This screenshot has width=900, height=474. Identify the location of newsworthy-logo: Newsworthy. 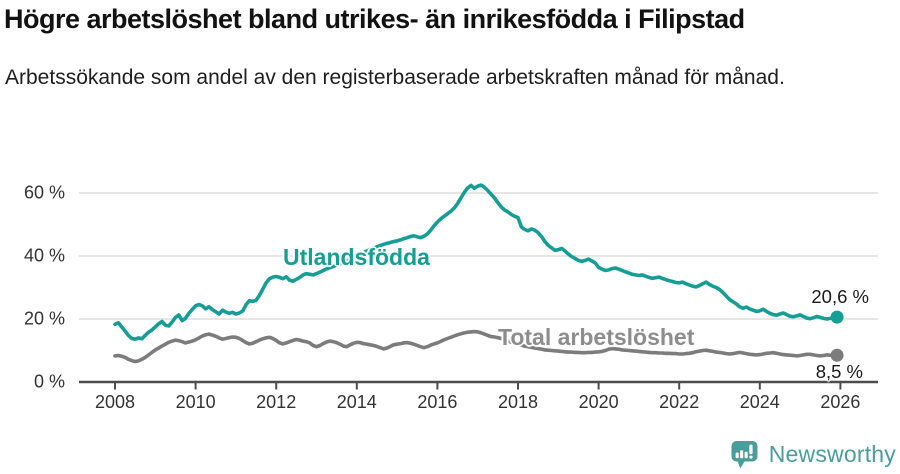
(812, 454).